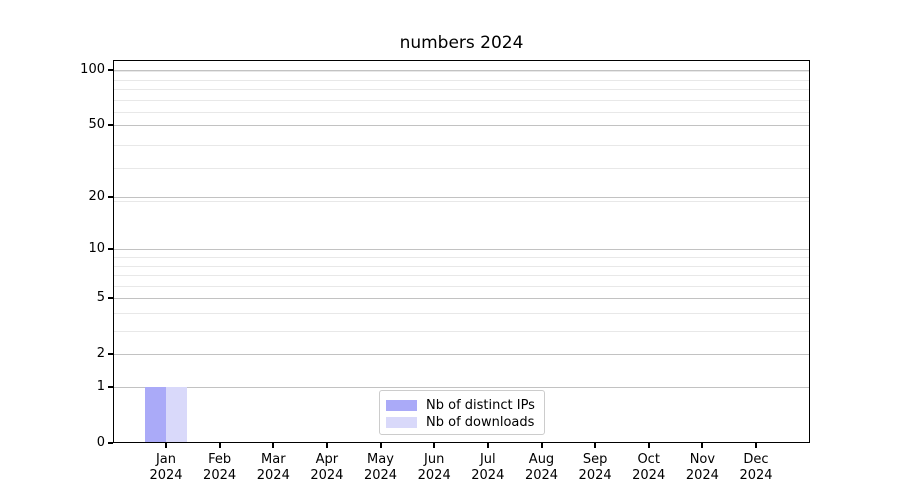  What do you see at coordinates (100, 298) in the screenshot?
I see `y-tick-label: 5` at bounding box center [100, 298].